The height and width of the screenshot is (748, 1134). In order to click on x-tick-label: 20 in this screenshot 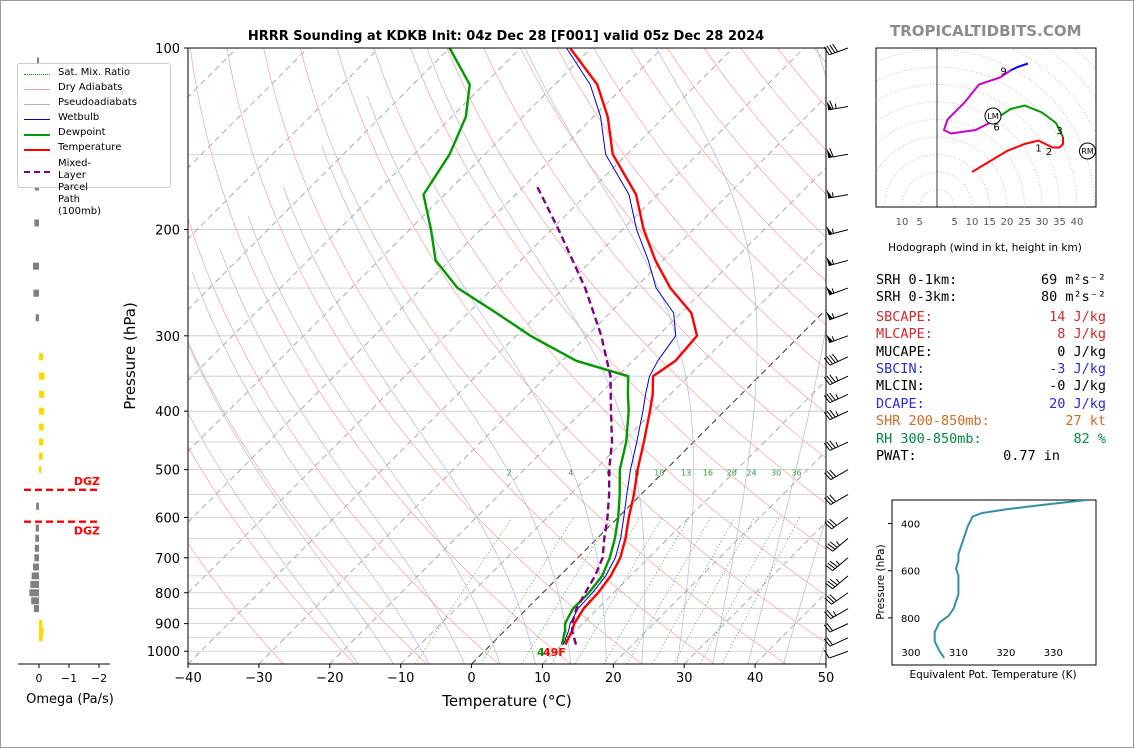, I will do `click(613, 678)`.